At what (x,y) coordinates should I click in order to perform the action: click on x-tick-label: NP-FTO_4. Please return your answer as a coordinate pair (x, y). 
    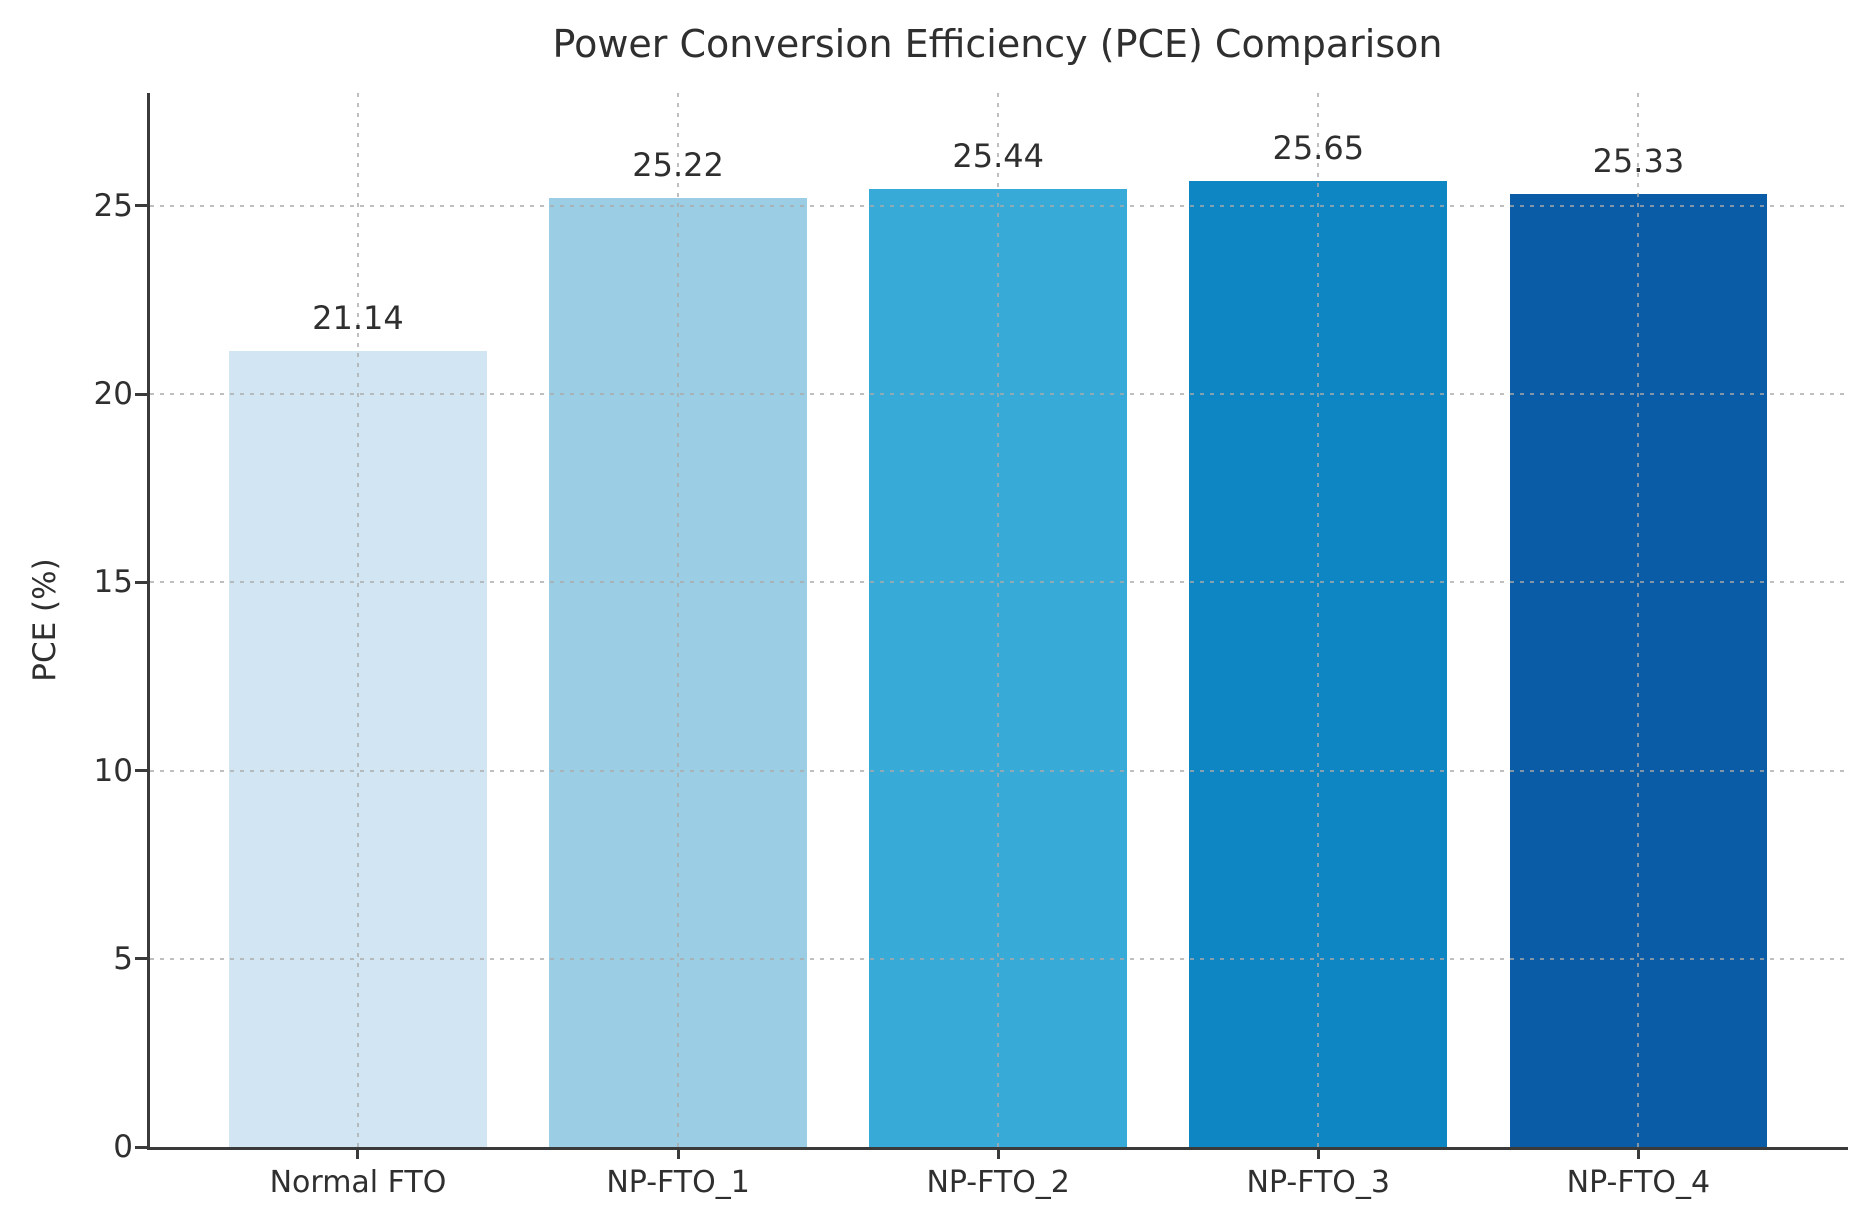
    Looking at the image, I should click on (1638, 1182).